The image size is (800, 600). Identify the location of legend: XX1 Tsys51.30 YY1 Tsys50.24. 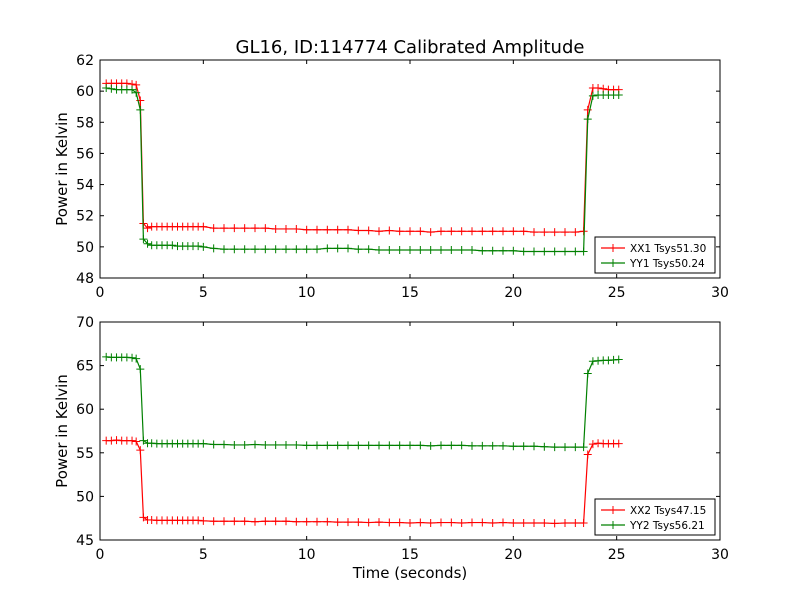
(655, 255).